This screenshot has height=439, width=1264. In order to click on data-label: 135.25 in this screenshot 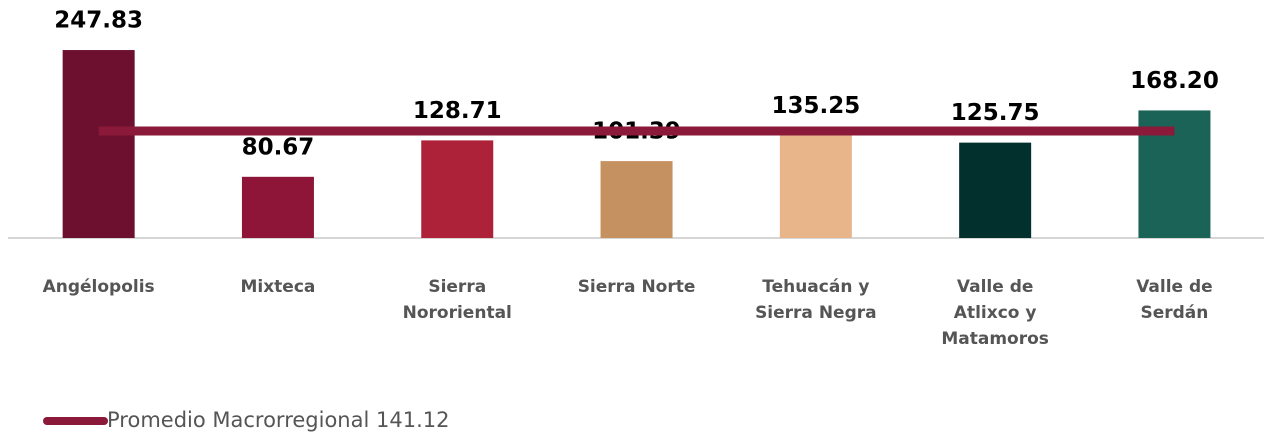, I will do `click(815, 106)`.